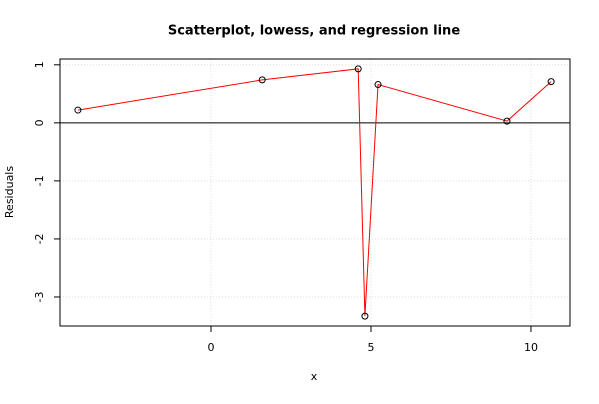 The image size is (599, 404). I want to click on y-tick-label: -1, so click(39, 180).